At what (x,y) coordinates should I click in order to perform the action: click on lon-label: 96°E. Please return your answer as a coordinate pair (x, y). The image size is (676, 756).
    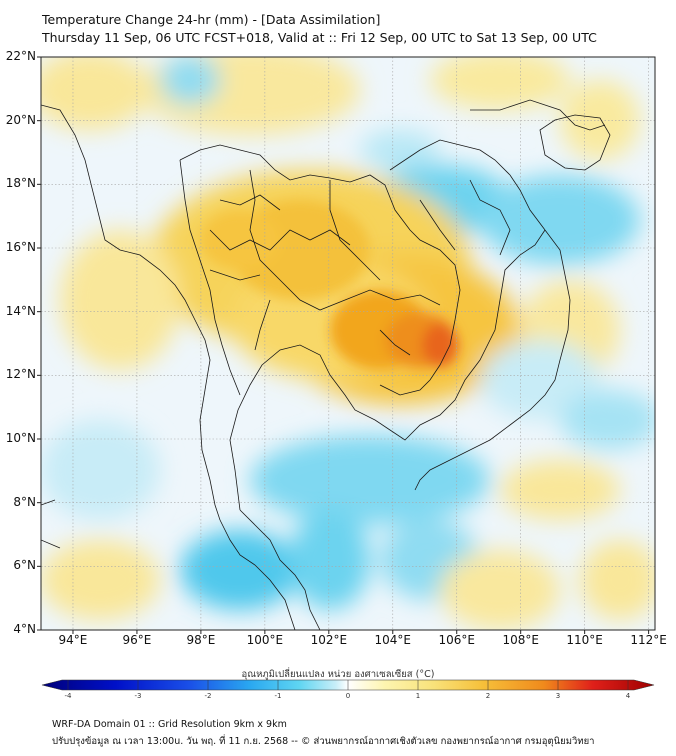
    Looking at the image, I should click on (137, 640).